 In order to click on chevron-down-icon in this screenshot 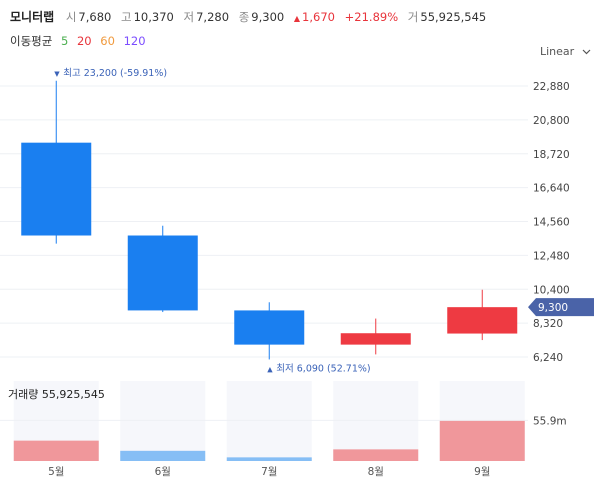, I will do `click(586, 52)`.